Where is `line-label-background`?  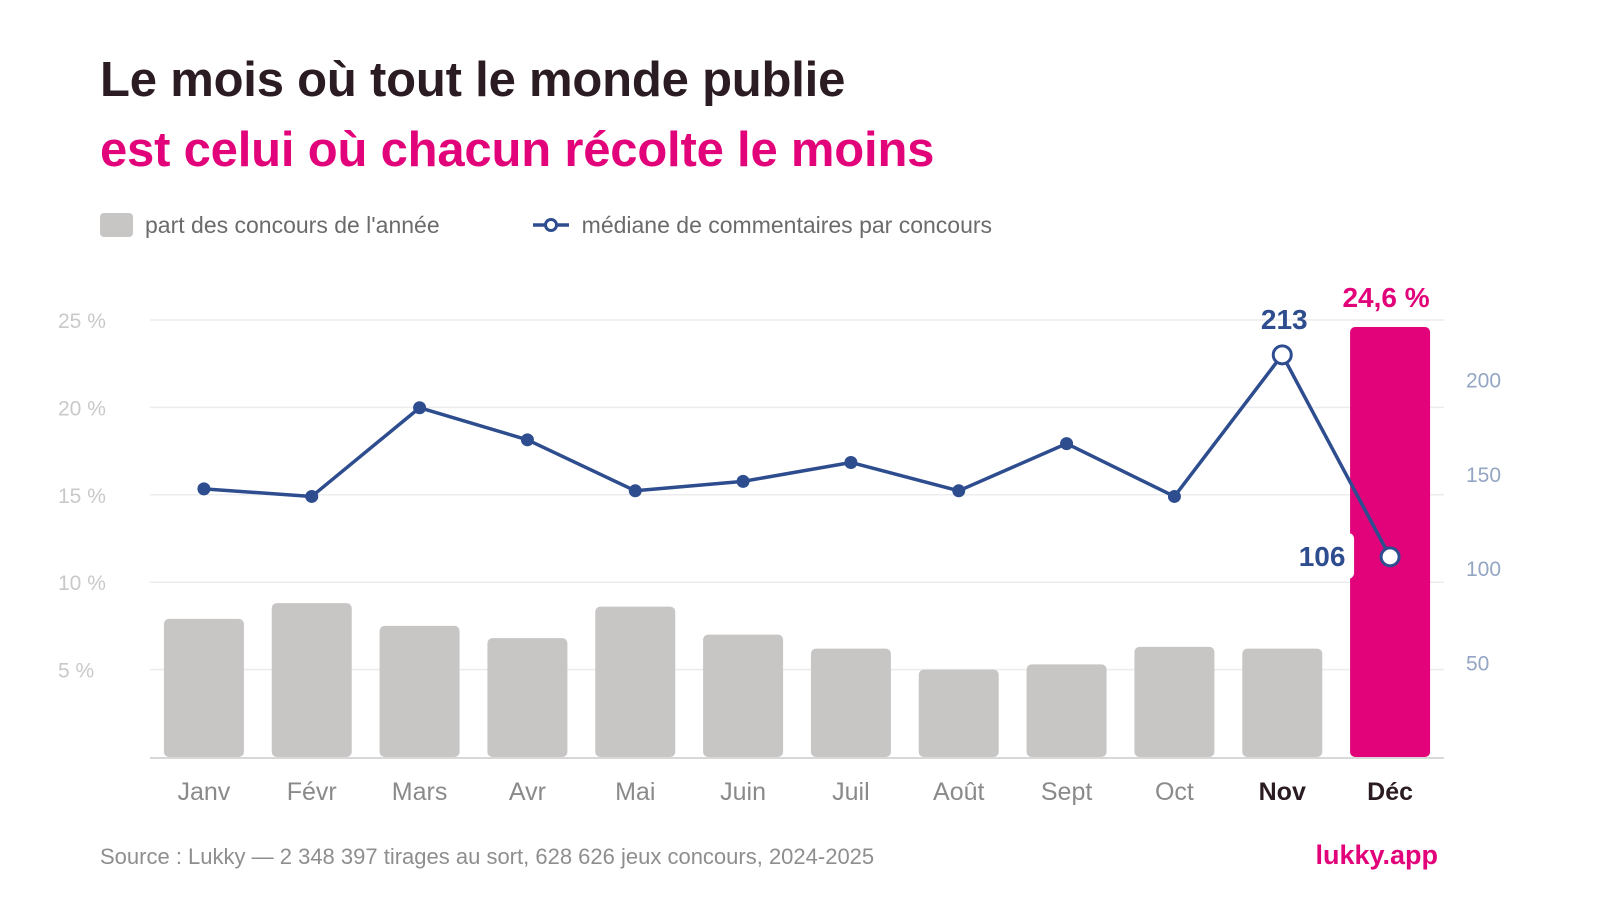
line-label-background is located at coordinates (1322, 555).